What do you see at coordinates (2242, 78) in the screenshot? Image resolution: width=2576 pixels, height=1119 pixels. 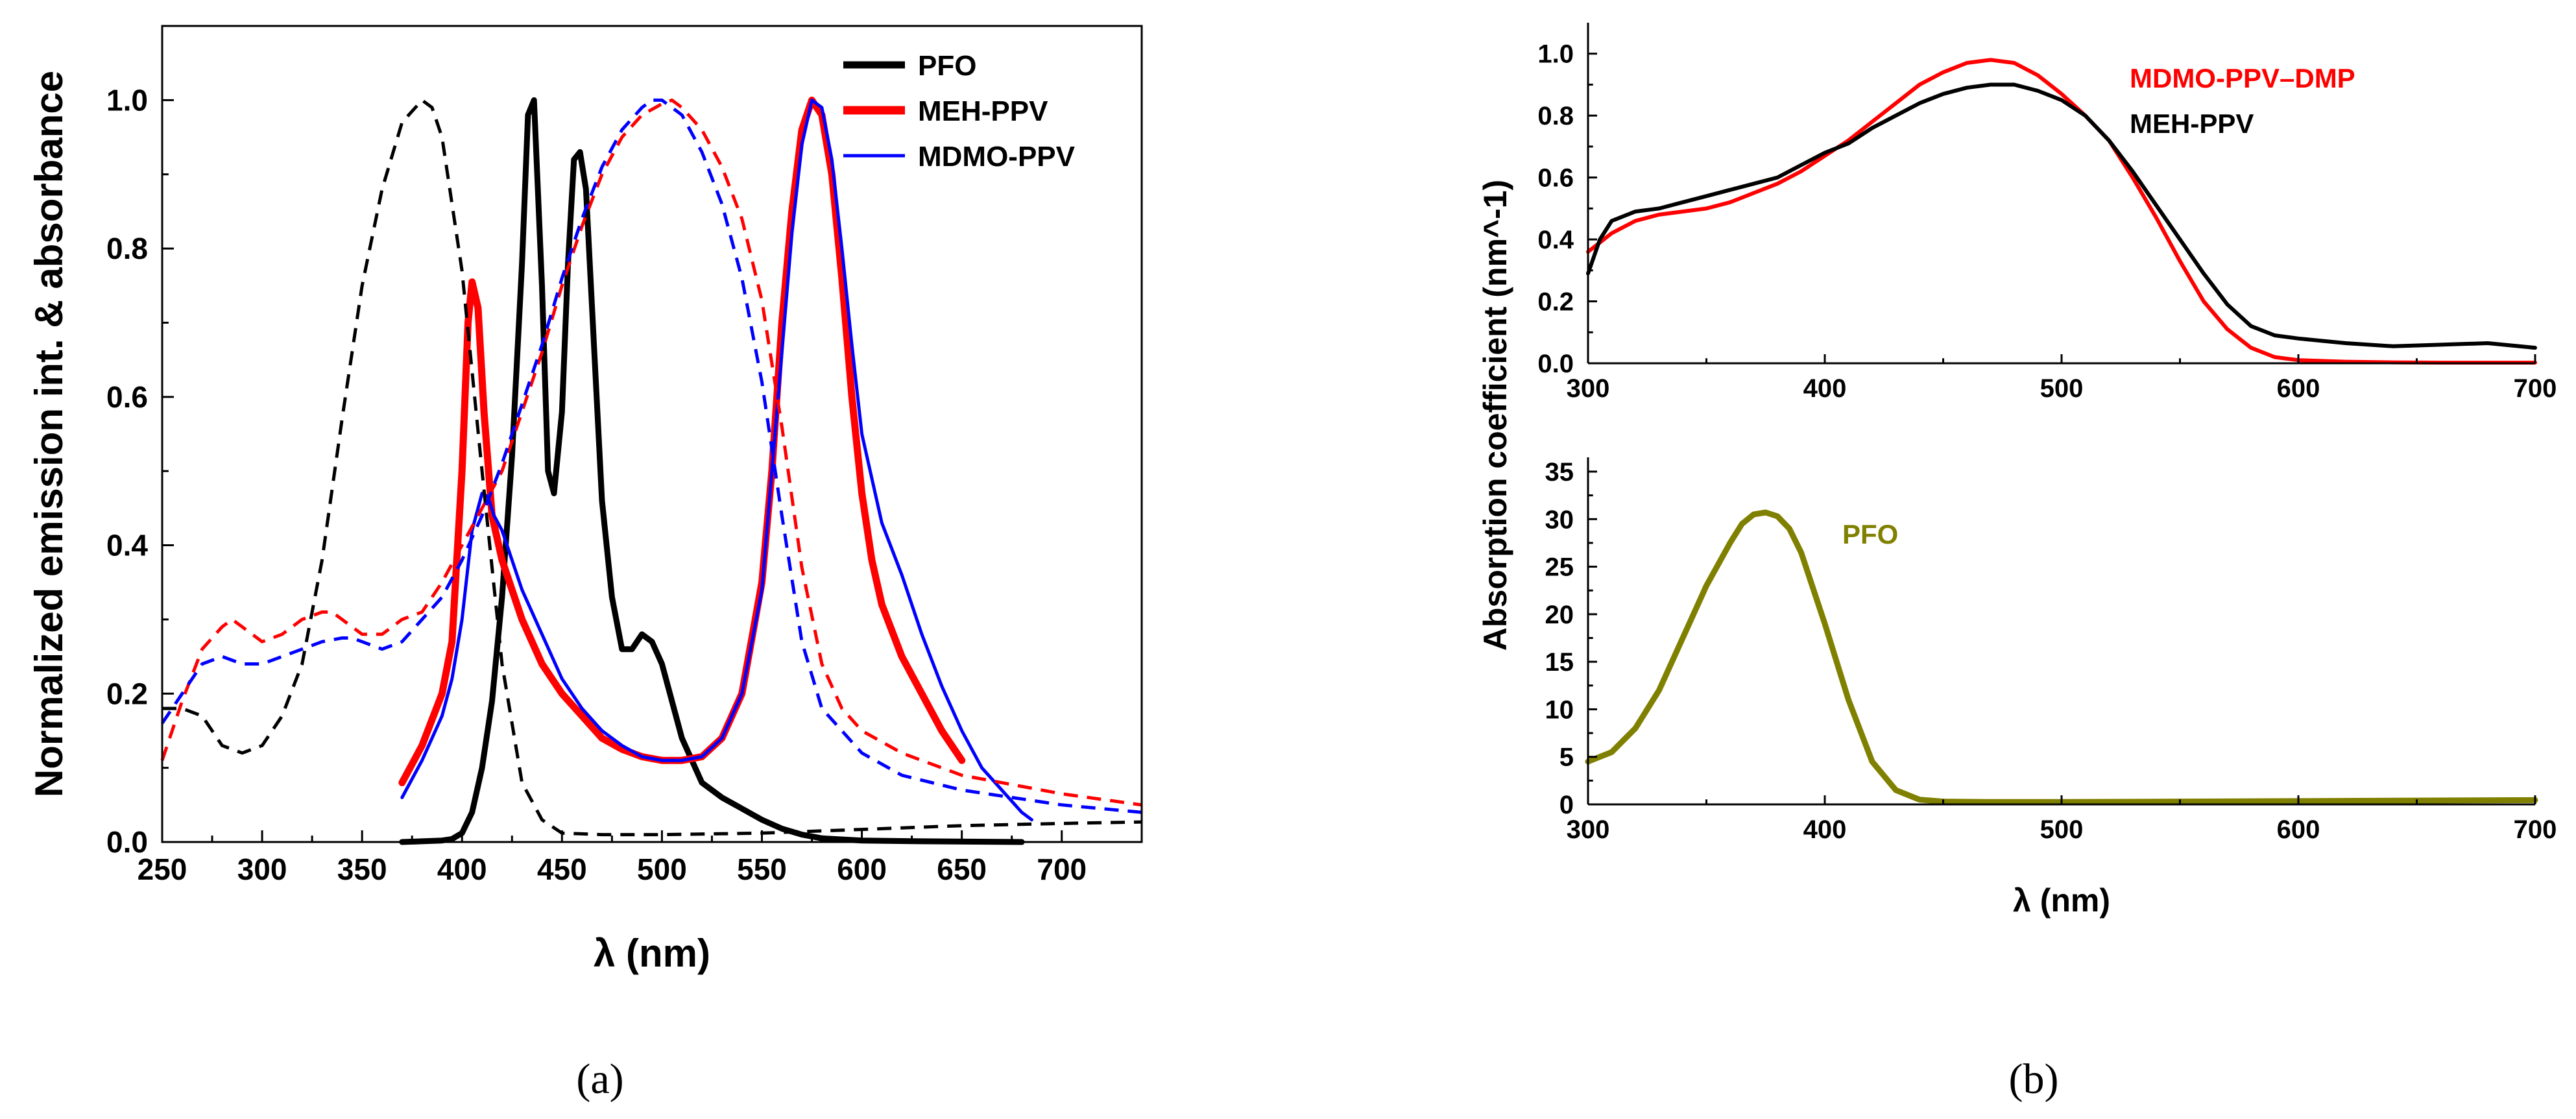 I see `panel-b-top-label-mdmo-ppv-dmp: MDMO-PPV–DMP` at bounding box center [2242, 78].